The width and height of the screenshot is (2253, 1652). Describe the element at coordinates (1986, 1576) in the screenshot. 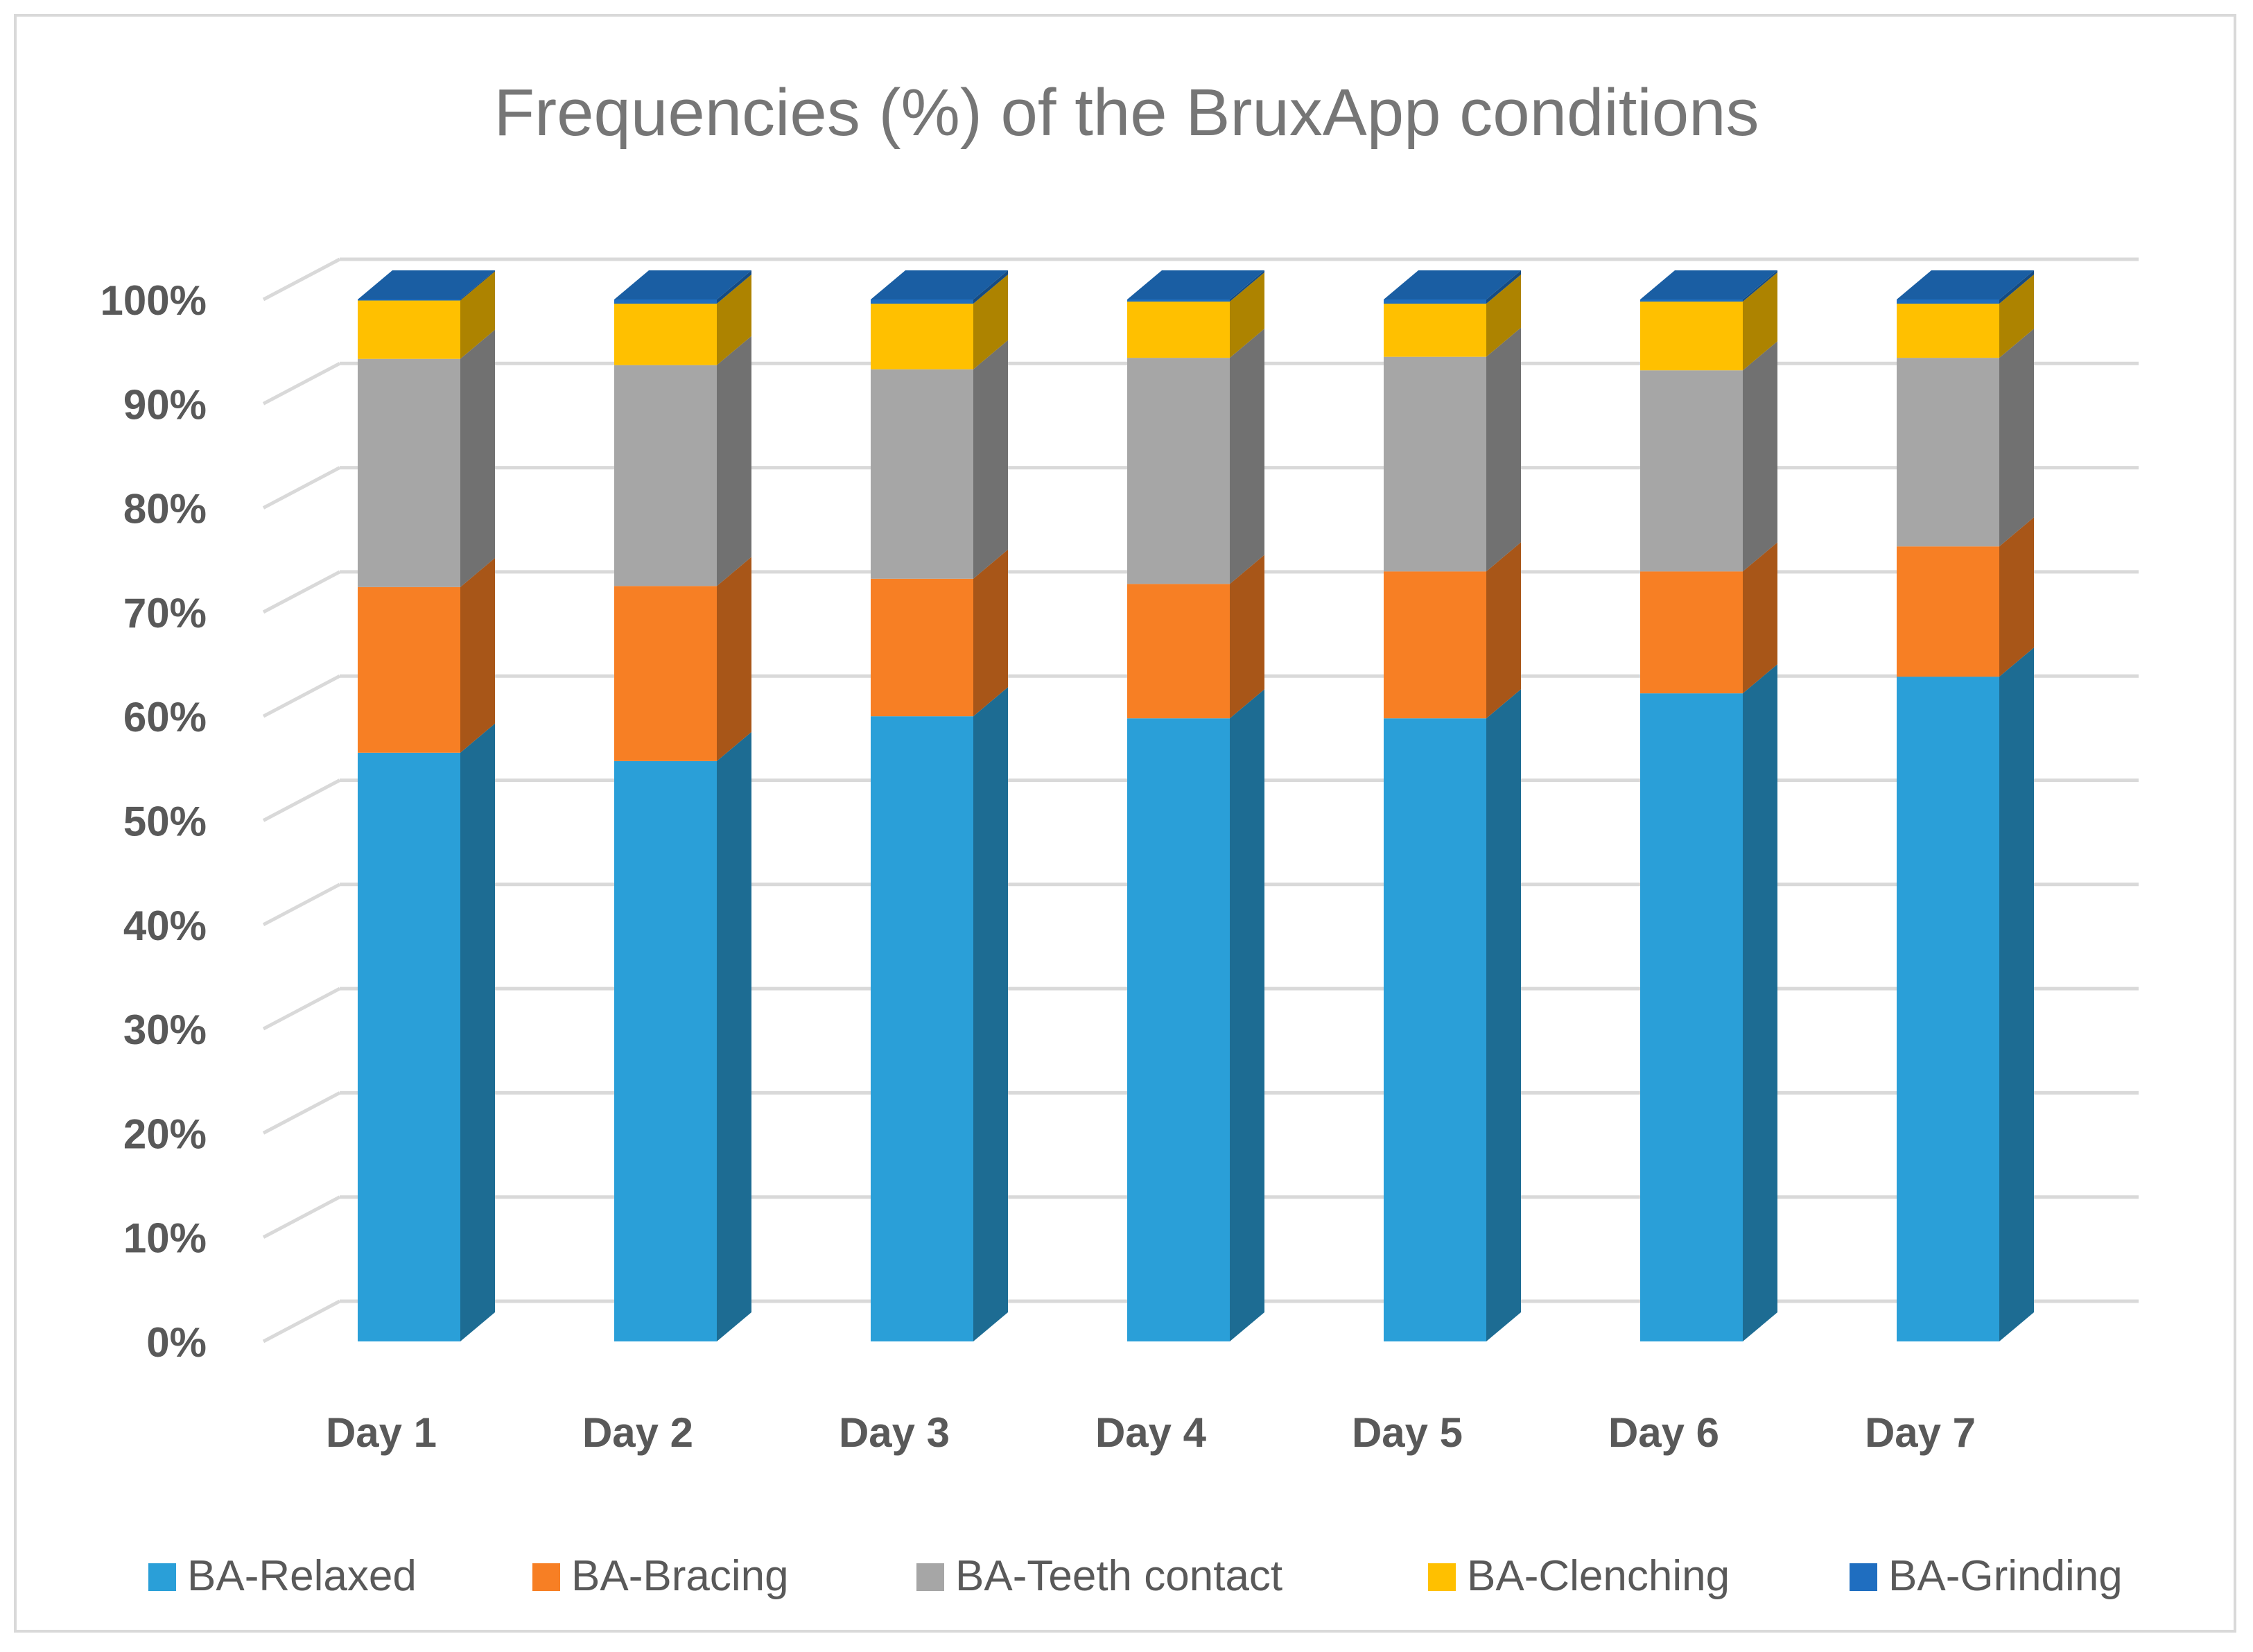

I see `legend-item: BA-Grinding` at that location.